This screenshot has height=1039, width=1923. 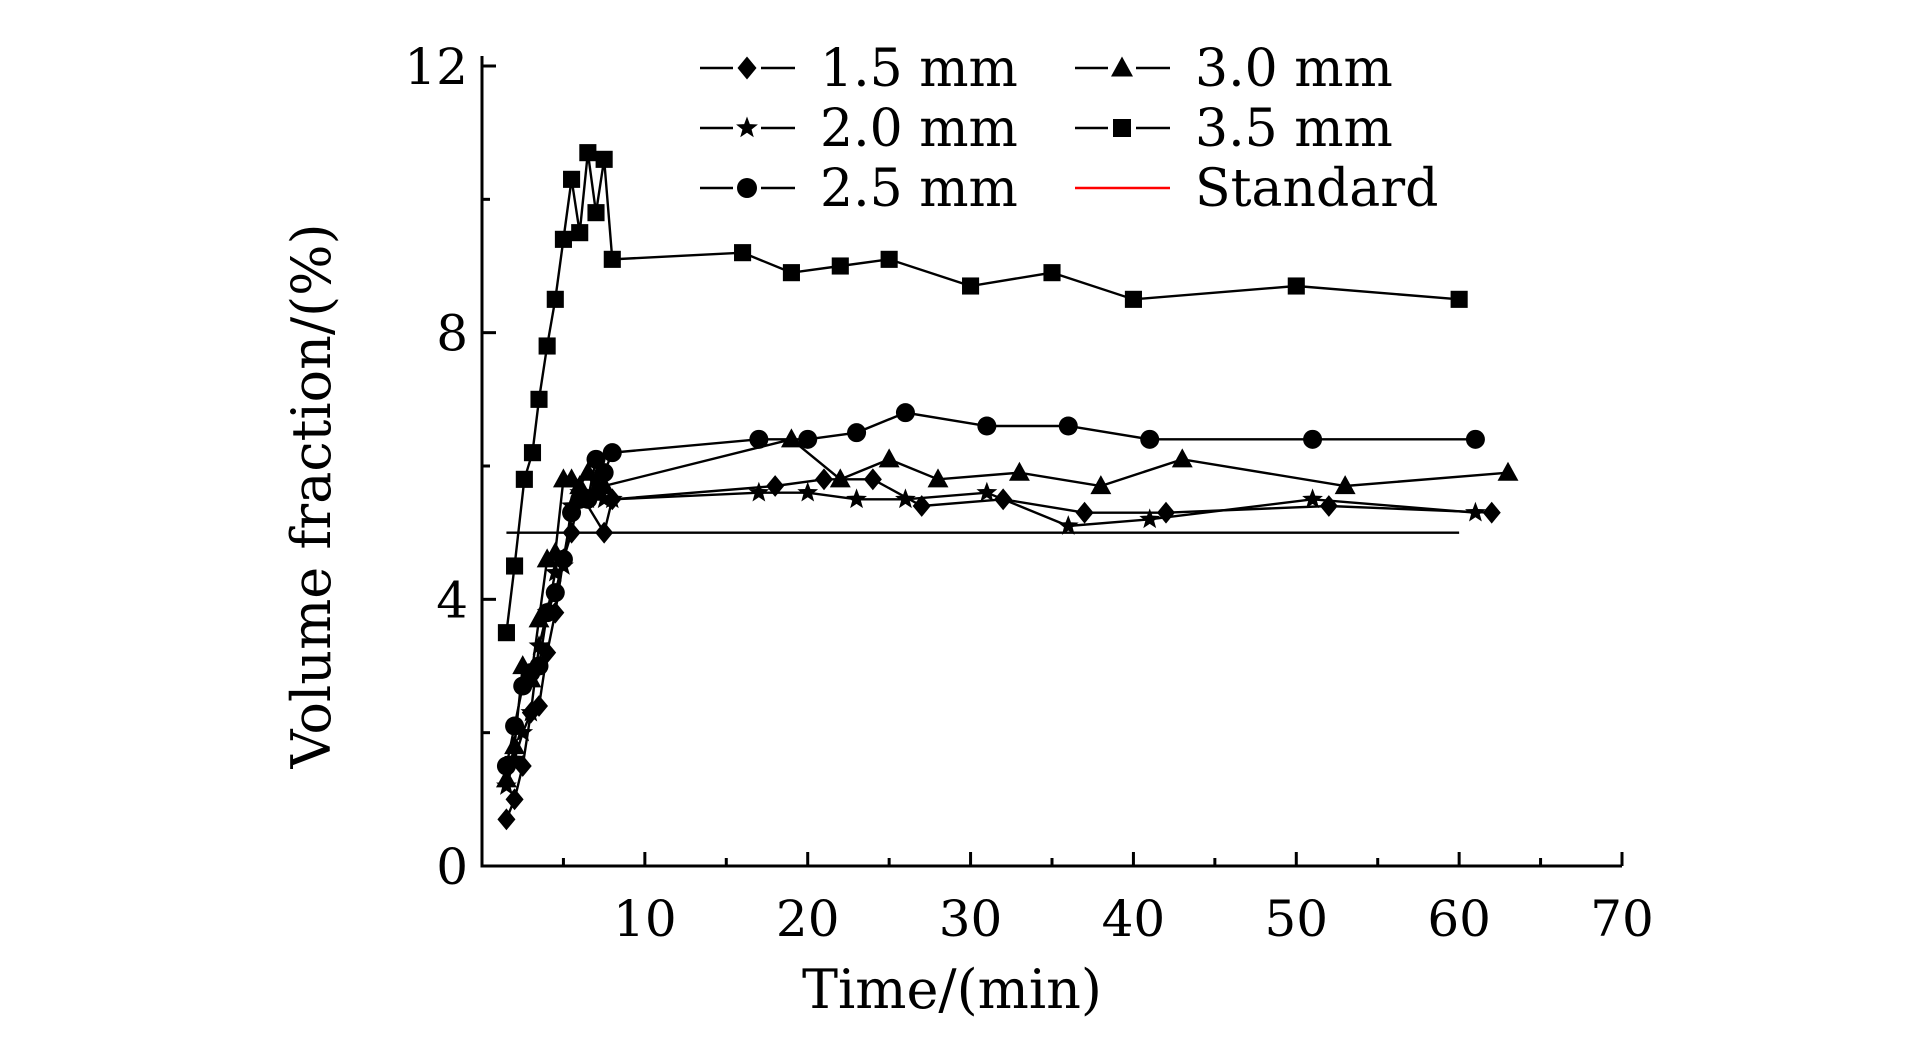 What do you see at coordinates (452, 334) in the screenshot?
I see `y-tick-label: 8` at bounding box center [452, 334].